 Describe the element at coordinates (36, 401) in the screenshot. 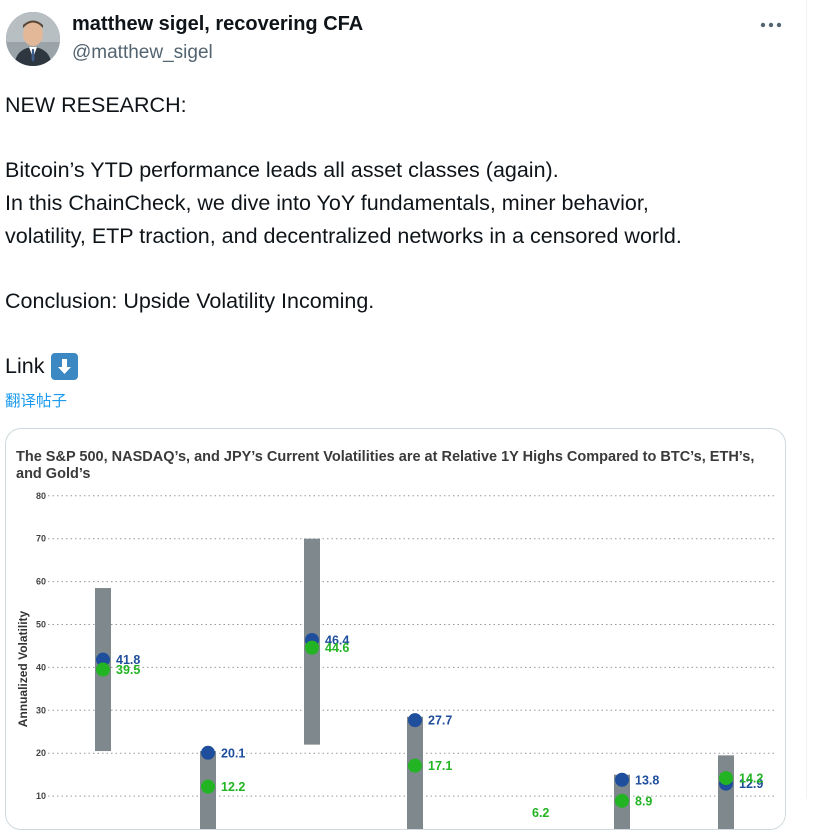

I see `translate-post-link: 翻译帖子` at that location.